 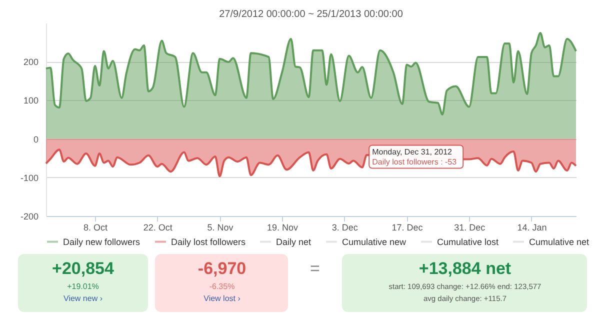 What do you see at coordinates (83, 286) in the screenshot?
I see `text: +19.01%` at bounding box center [83, 286].